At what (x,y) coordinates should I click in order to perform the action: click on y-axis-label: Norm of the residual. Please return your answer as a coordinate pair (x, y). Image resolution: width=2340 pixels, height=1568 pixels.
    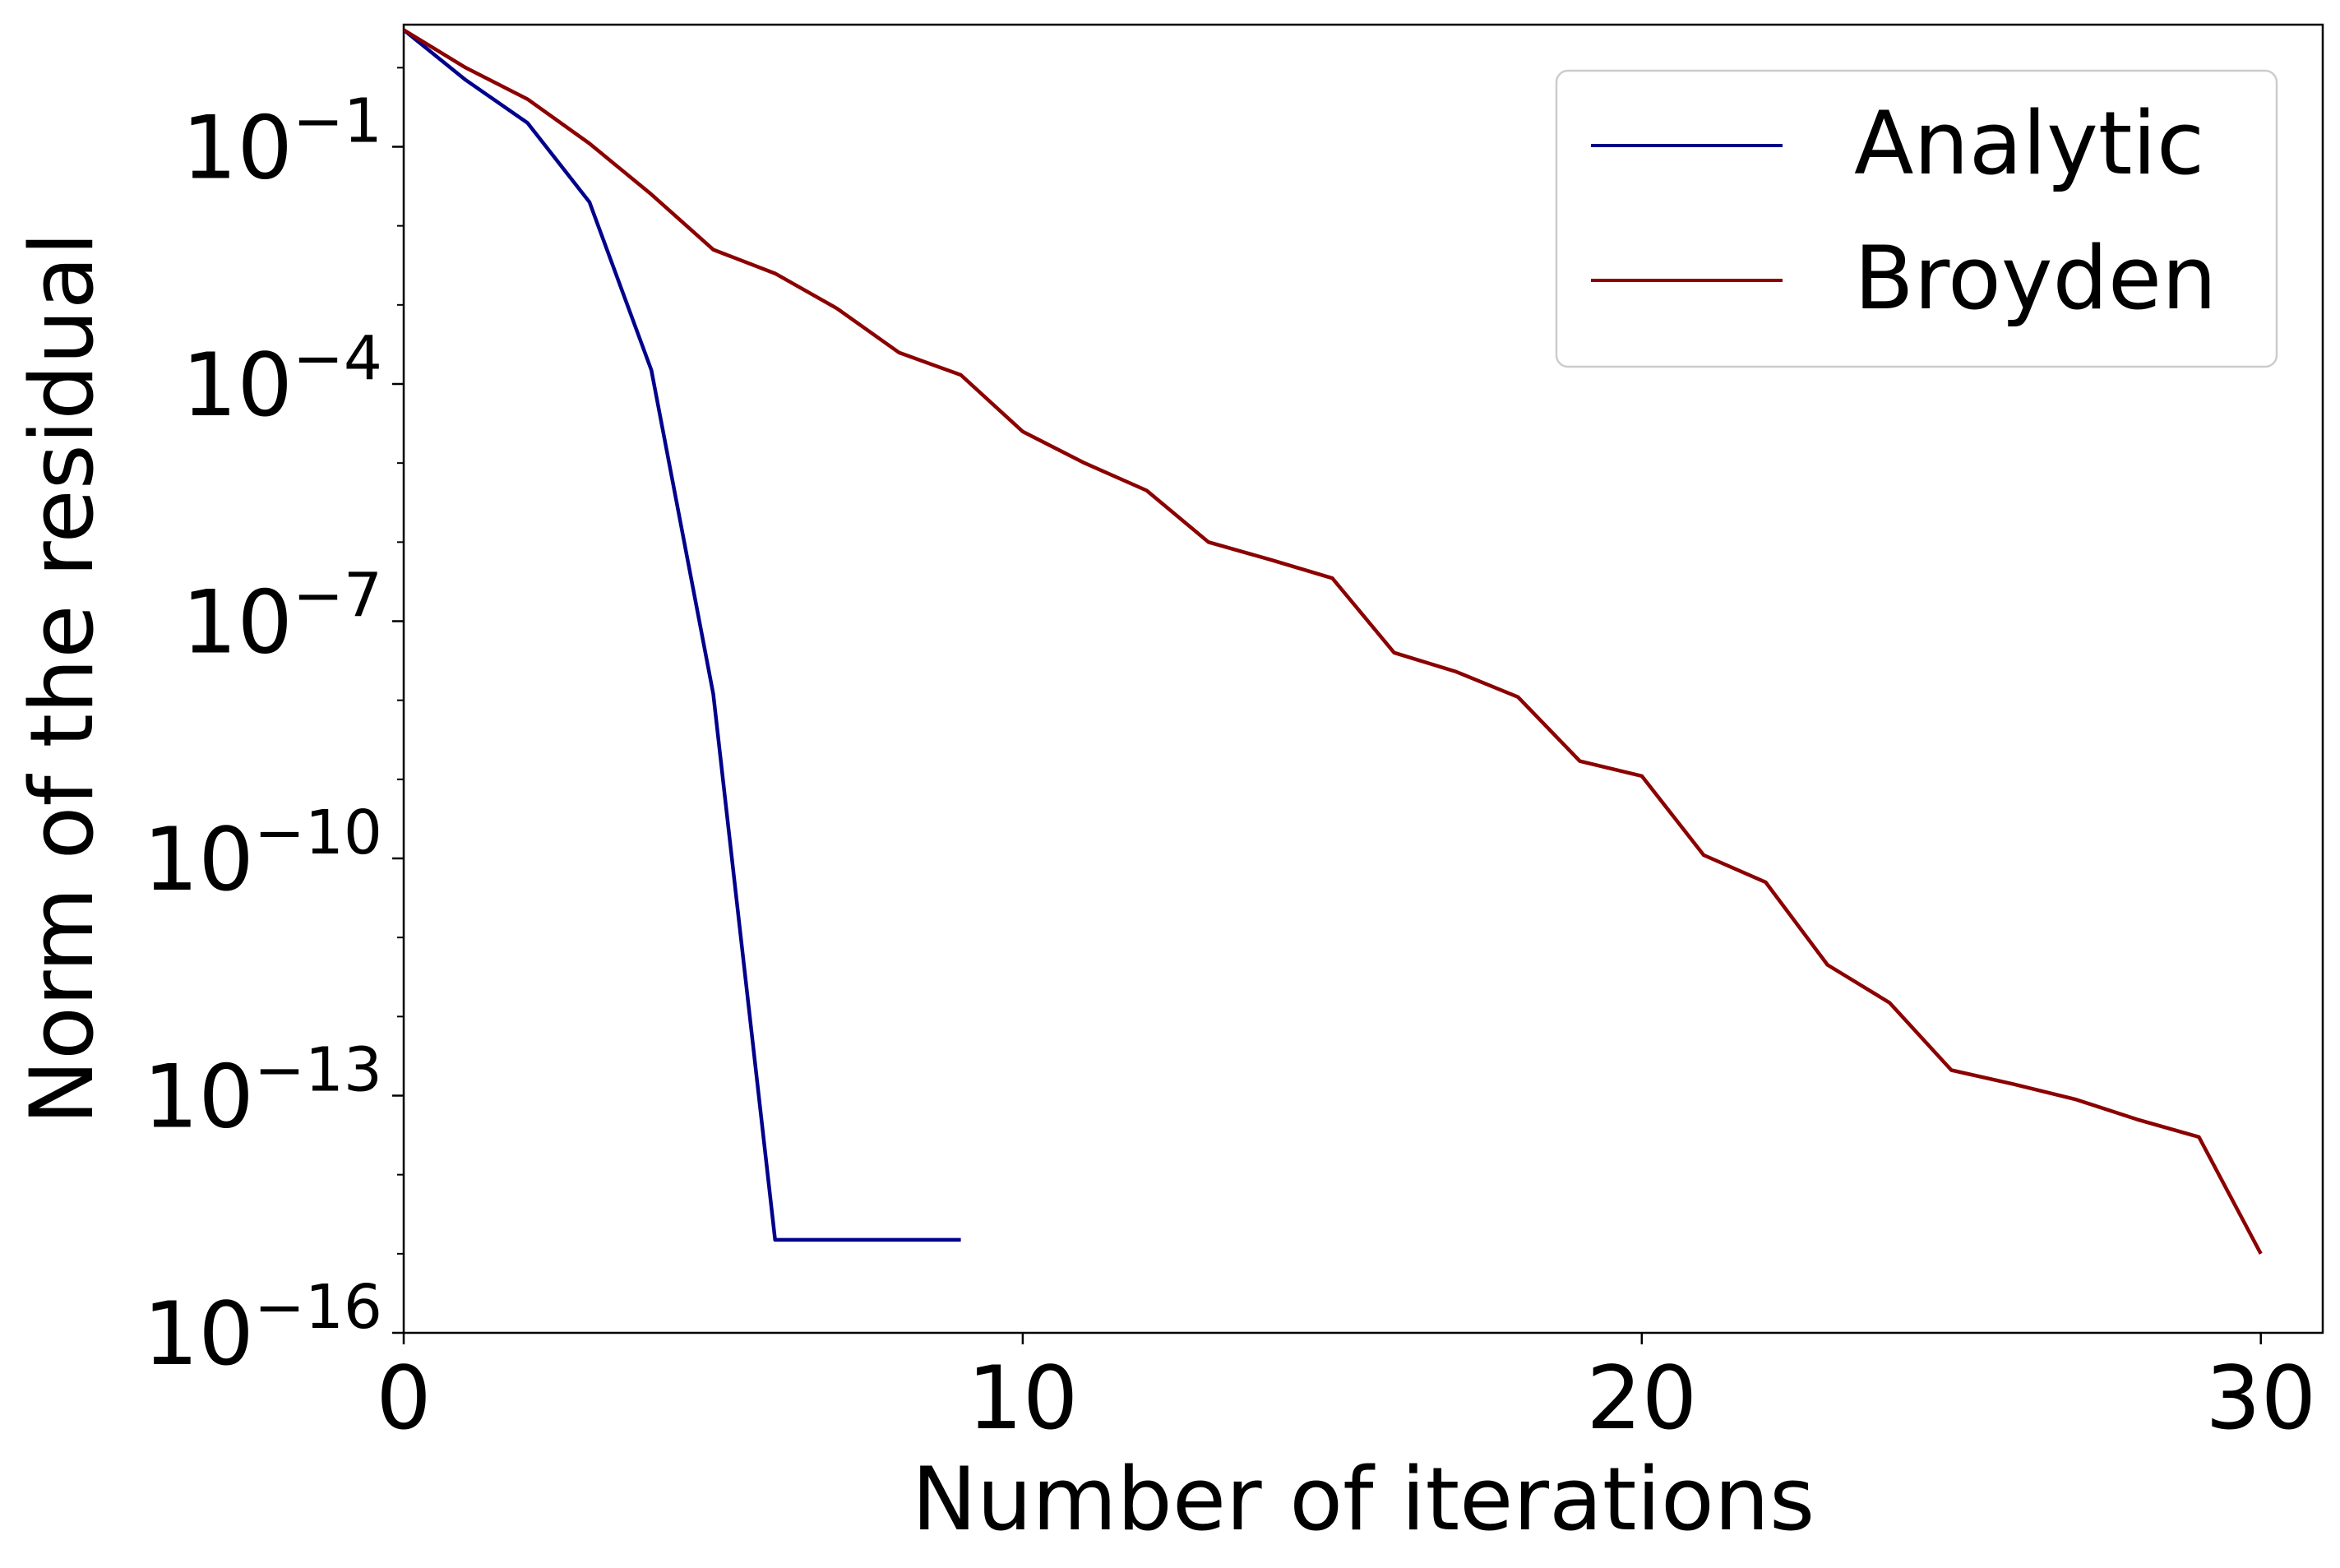
    Looking at the image, I should click on (62, 678).